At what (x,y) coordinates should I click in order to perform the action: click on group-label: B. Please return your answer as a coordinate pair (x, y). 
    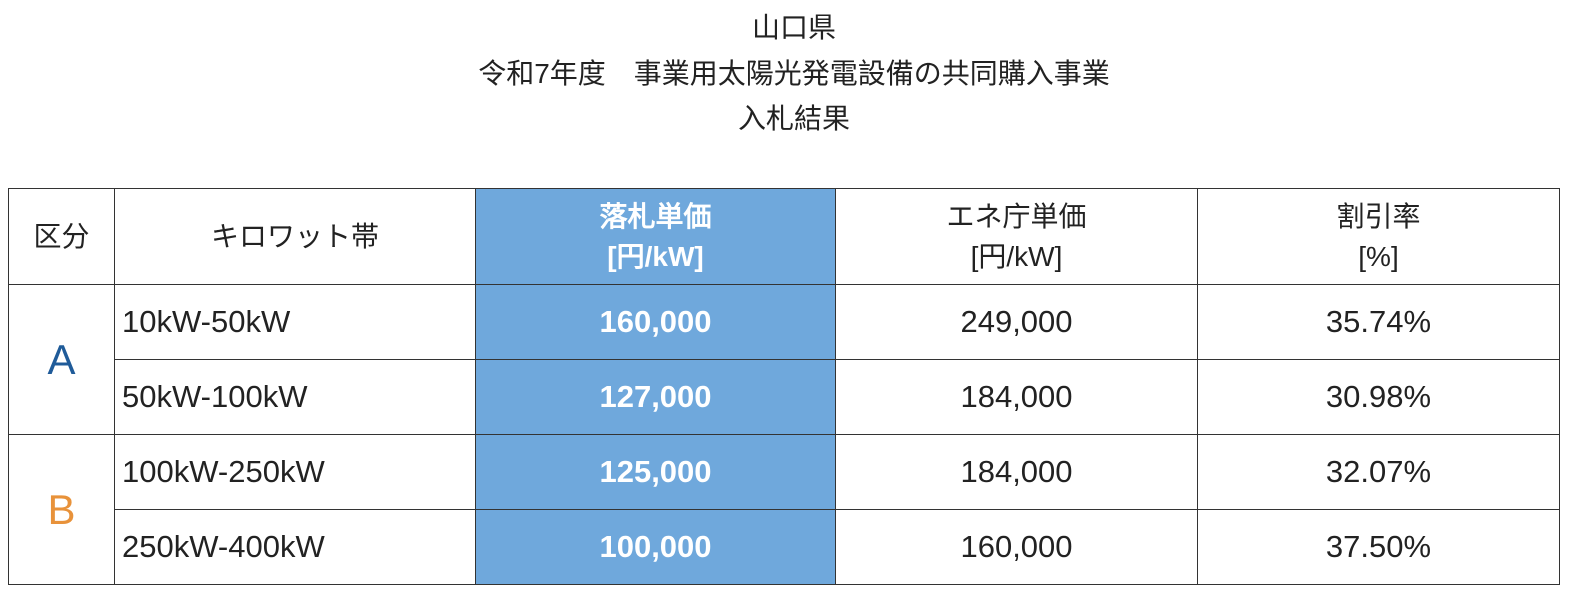
    Looking at the image, I should click on (61, 509).